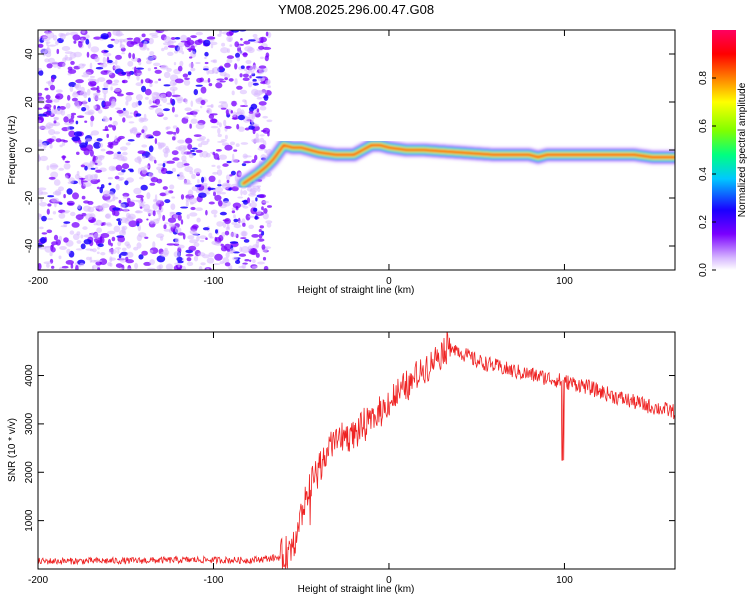  I want to click on colorbar-gradient, so click(724, 150).